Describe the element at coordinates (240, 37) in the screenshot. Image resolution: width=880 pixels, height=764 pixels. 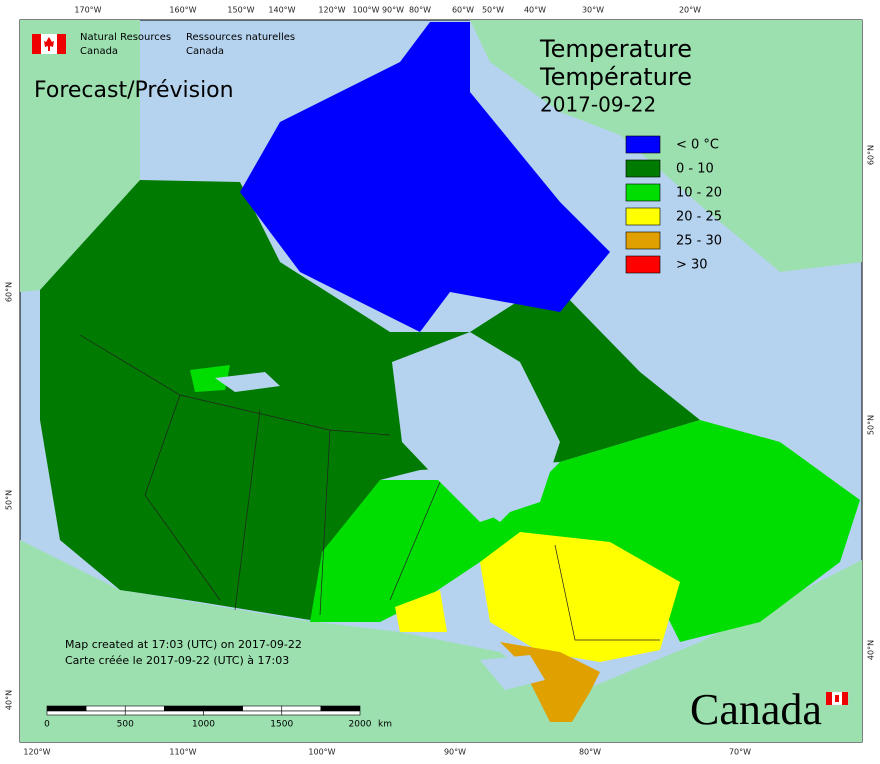
I see `agency-fr: Ressources naturelles` at that location.